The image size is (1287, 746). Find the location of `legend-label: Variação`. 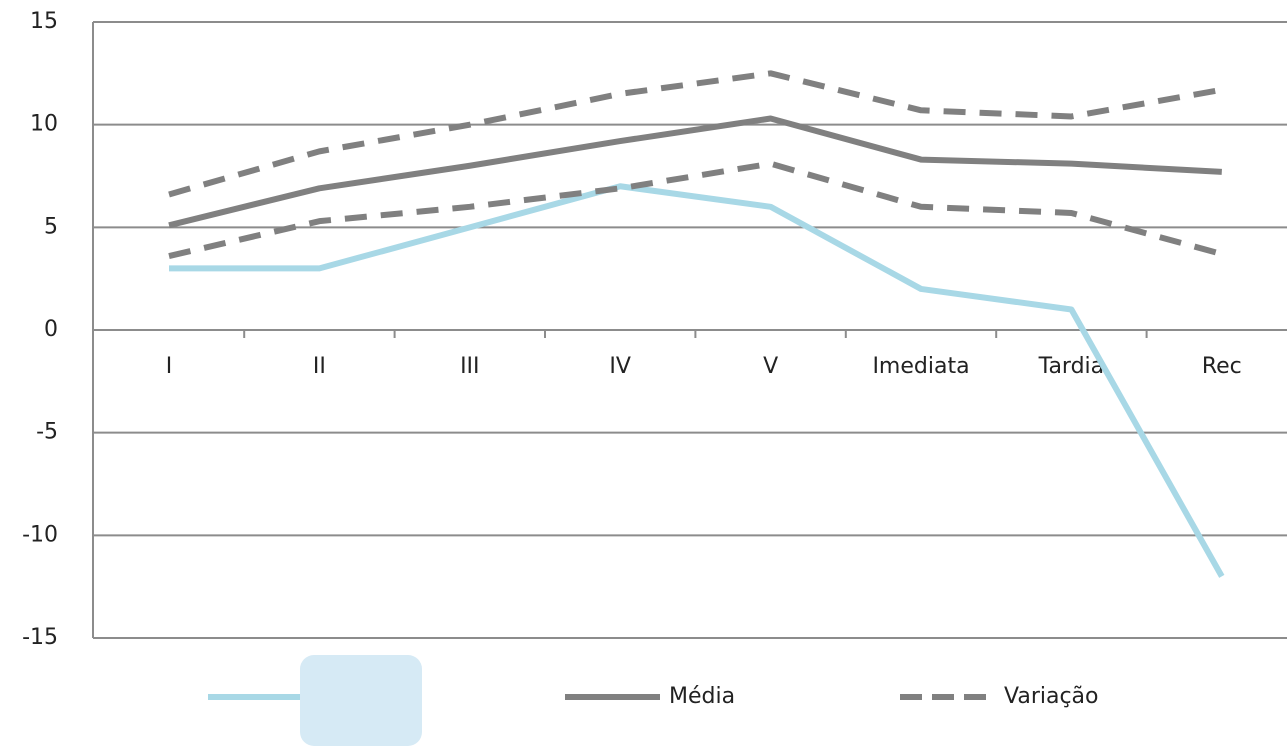

legend-label: Variação is located at coordinates (1051, 696).